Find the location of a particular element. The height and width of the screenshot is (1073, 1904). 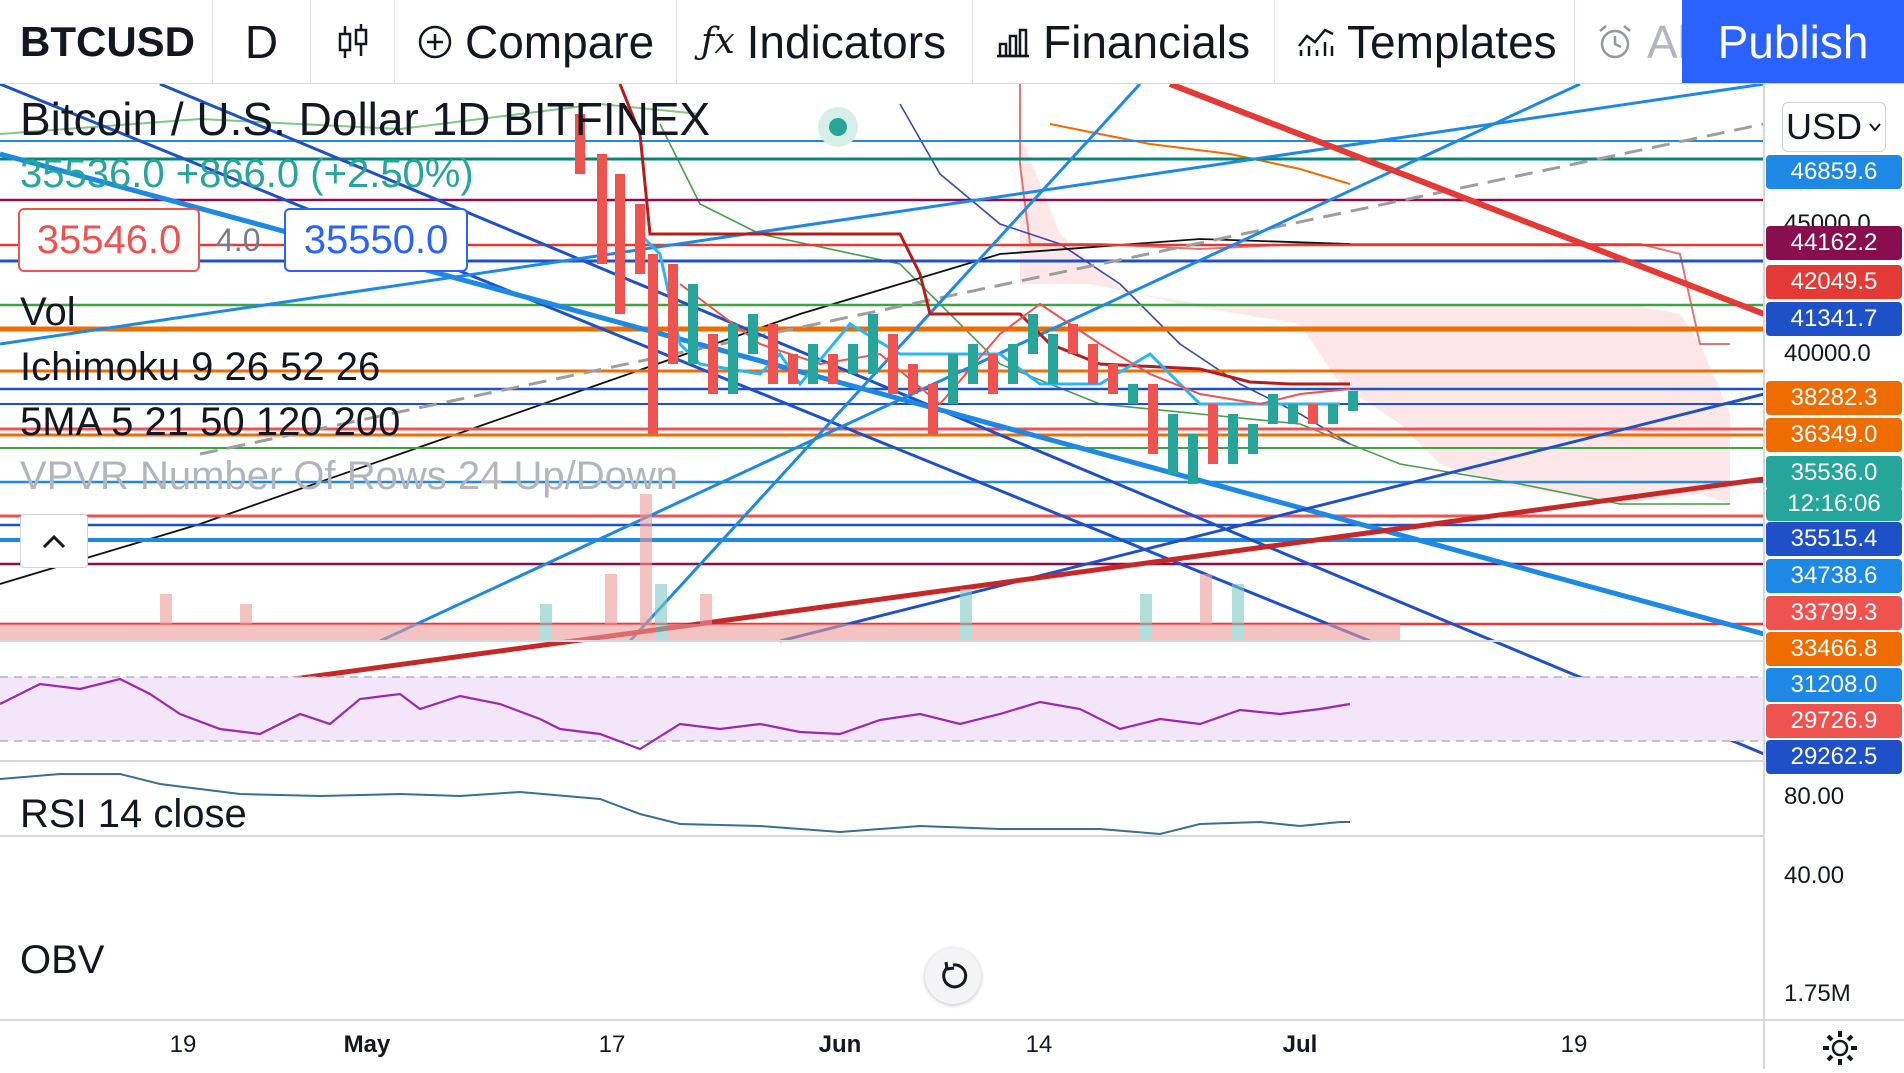

publish-button: Publish is located at coordinates (1793, 41).